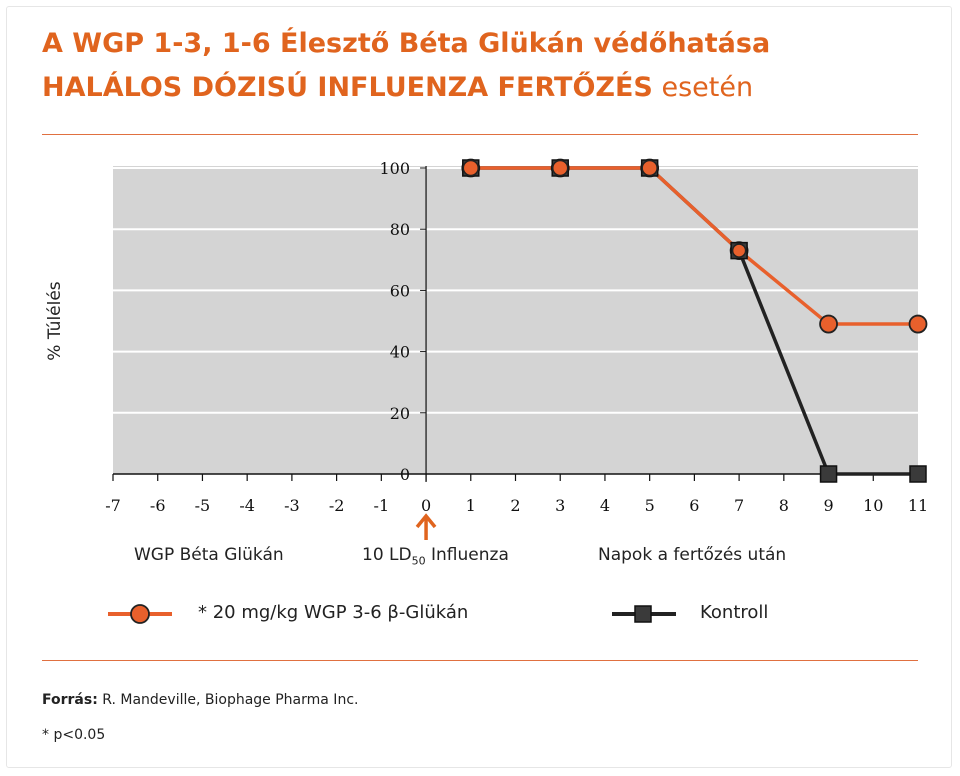 The height and width of the screenshot is (776, 960). I want to click on sublabel-influenza-suffix: Influenza, so click(467, 555).